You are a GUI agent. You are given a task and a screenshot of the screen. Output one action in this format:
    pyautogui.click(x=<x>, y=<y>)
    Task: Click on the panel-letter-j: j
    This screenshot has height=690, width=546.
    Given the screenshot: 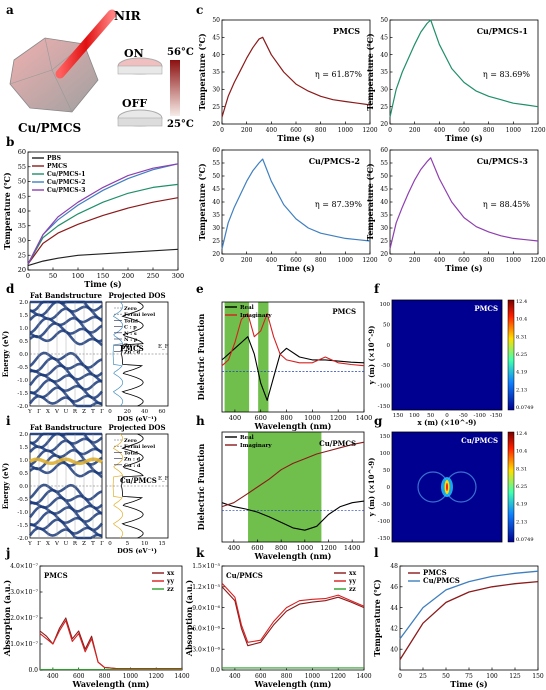 What is the action you would take?
    pyautogui.click(x=7, y=553)
    